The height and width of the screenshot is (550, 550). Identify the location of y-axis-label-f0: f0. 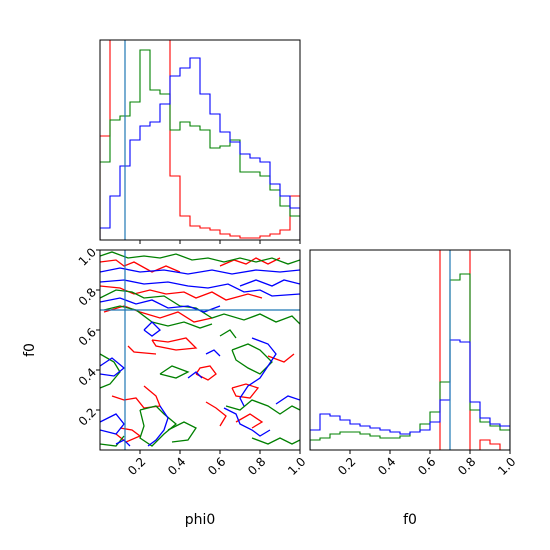
(30, 350).